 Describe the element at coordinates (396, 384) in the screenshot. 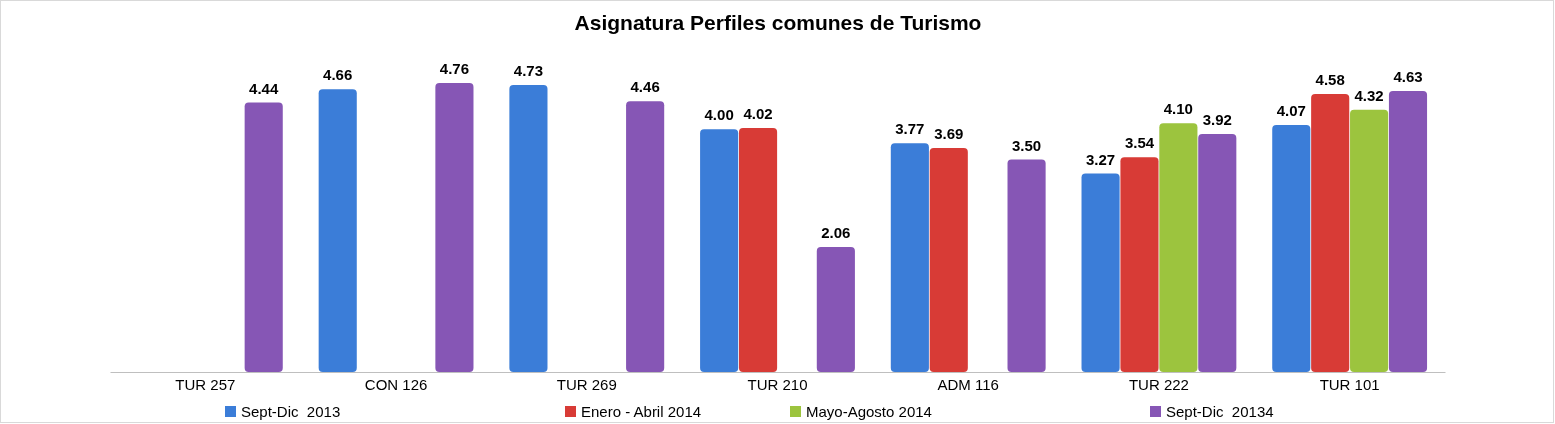

I see `x-tick-label: CON 126` at that location.